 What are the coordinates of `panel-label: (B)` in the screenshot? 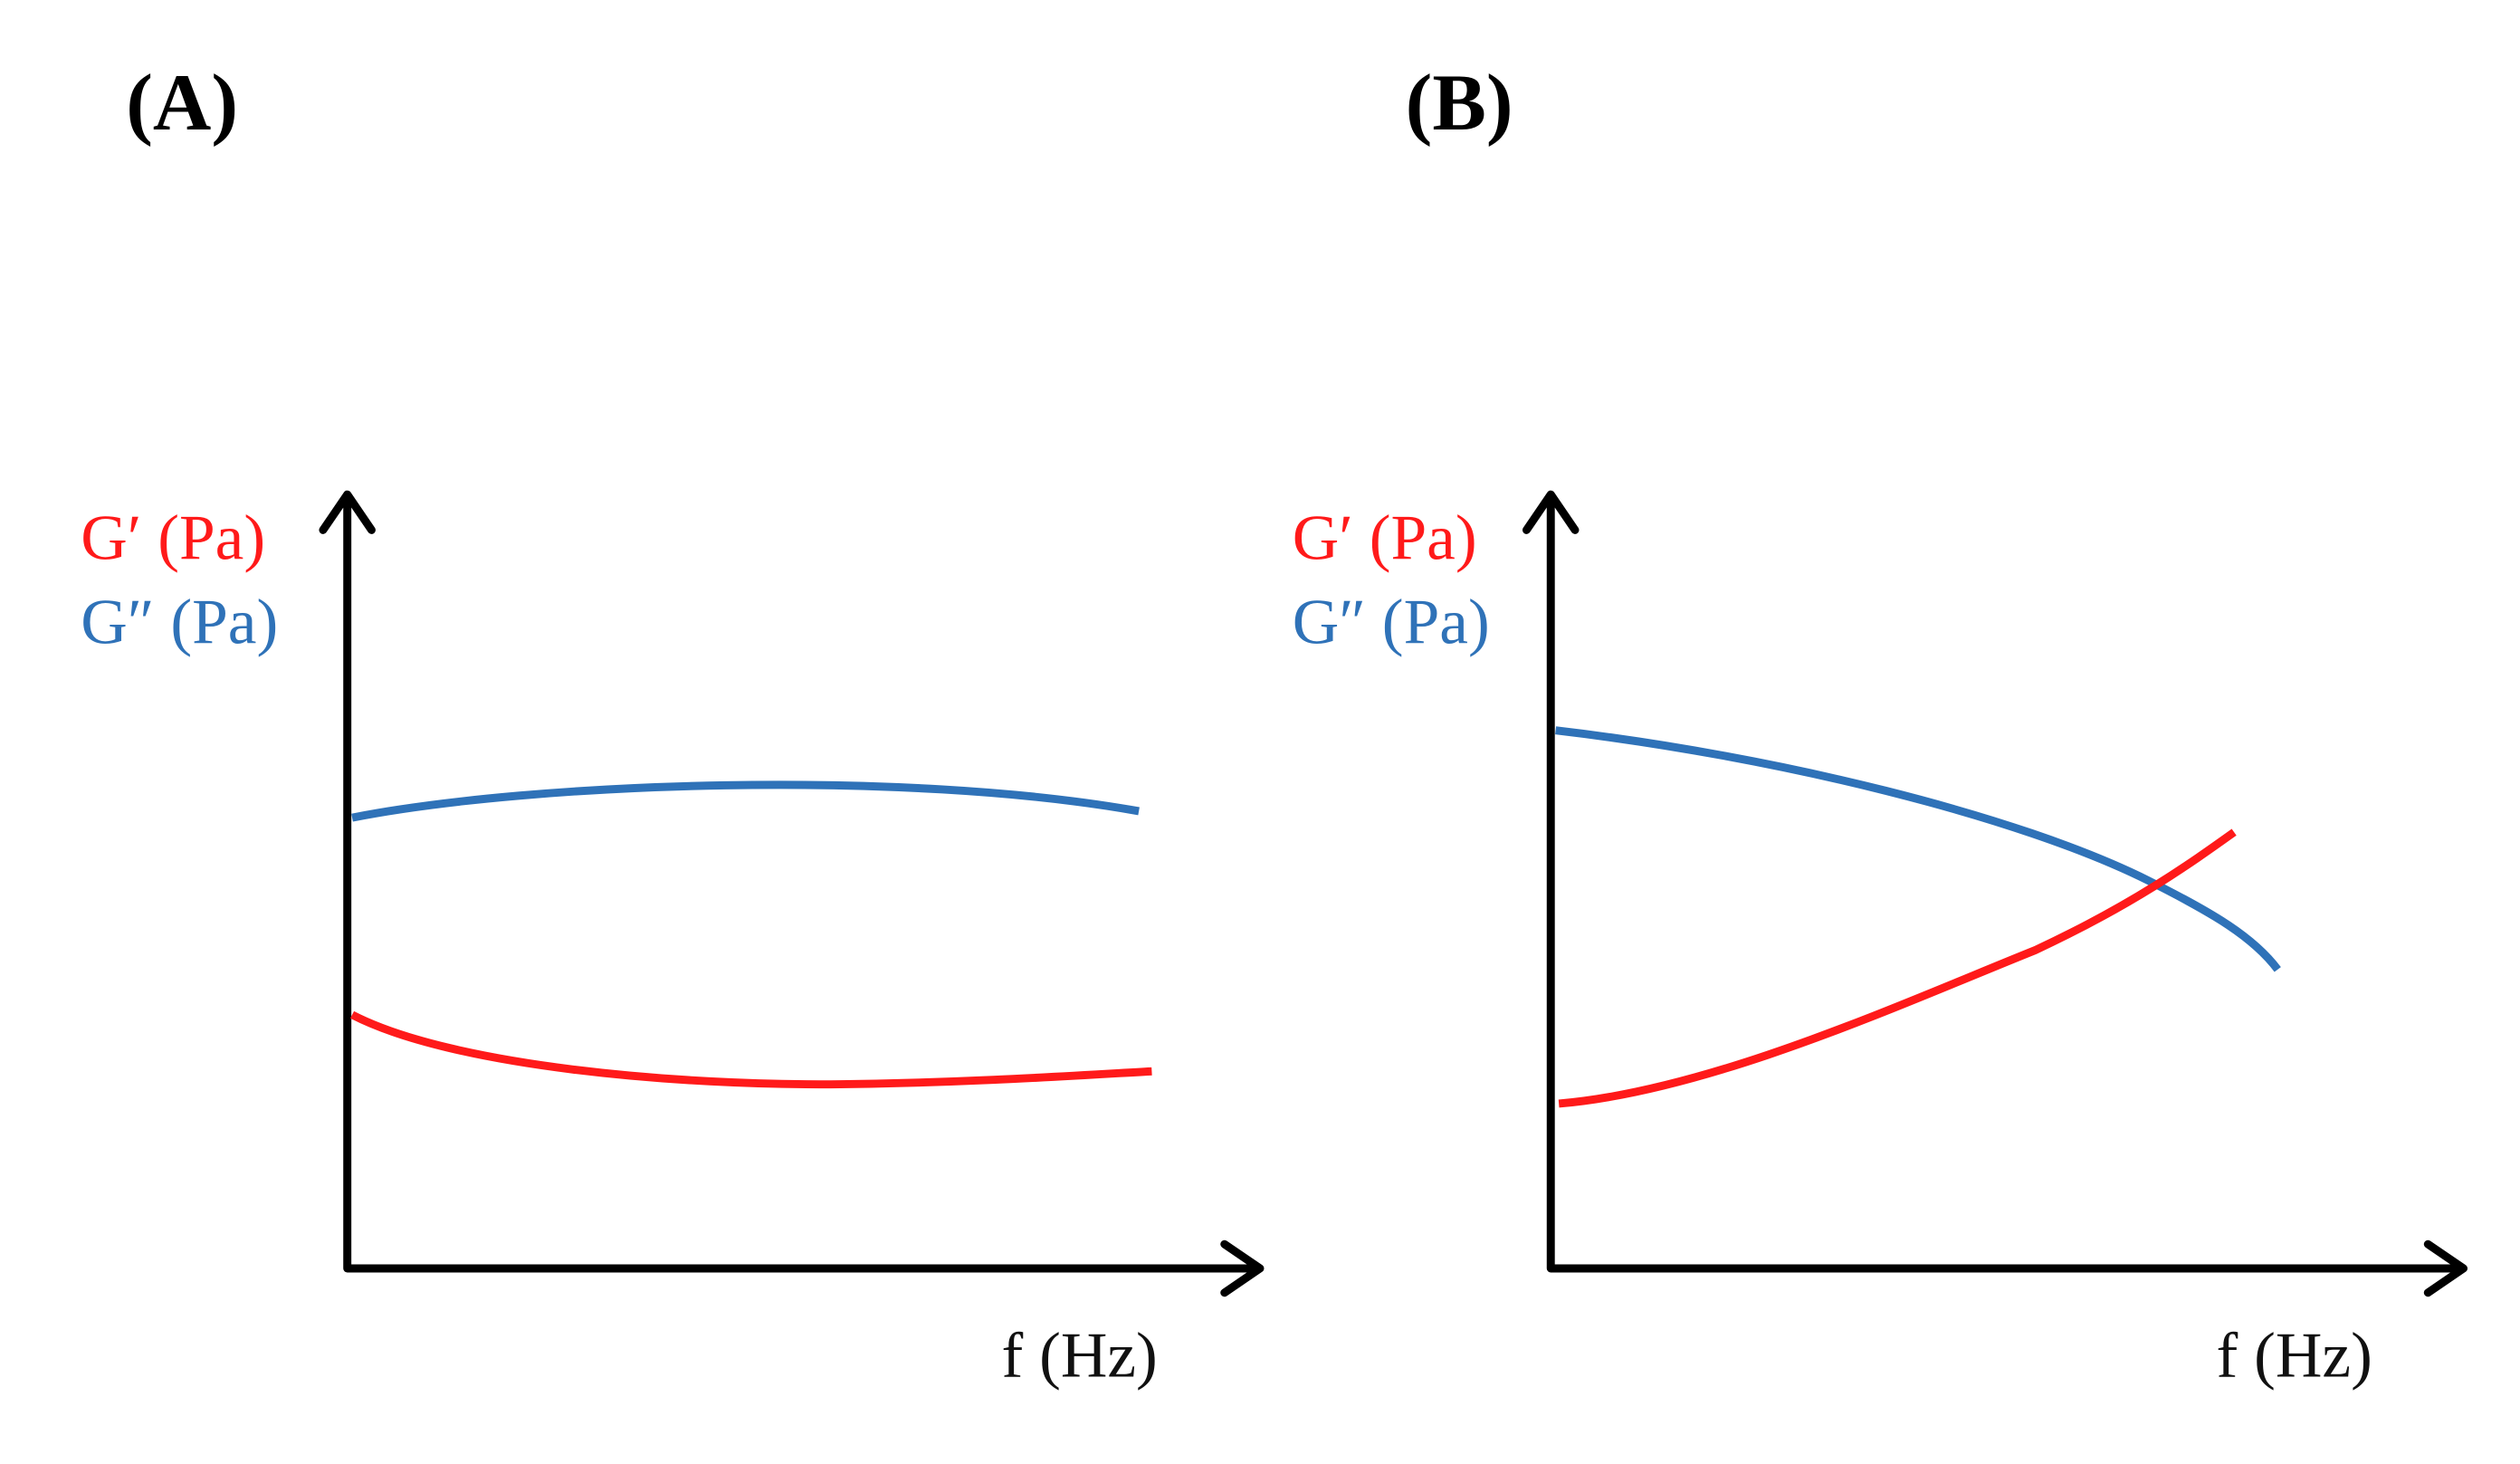 It's located at (1459, 103).